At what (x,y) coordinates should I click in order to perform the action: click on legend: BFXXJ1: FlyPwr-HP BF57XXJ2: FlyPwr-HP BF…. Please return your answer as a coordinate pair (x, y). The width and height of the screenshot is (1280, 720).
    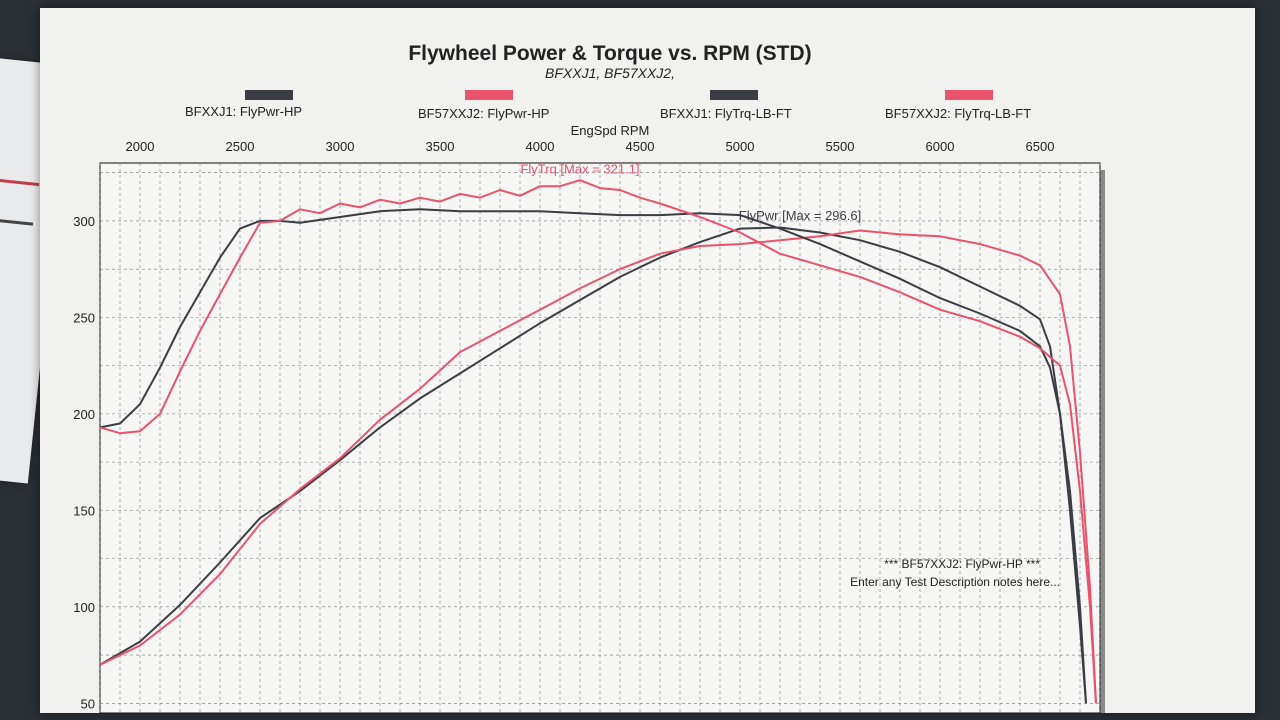
    Looking at the image, I should click on (608, 105).